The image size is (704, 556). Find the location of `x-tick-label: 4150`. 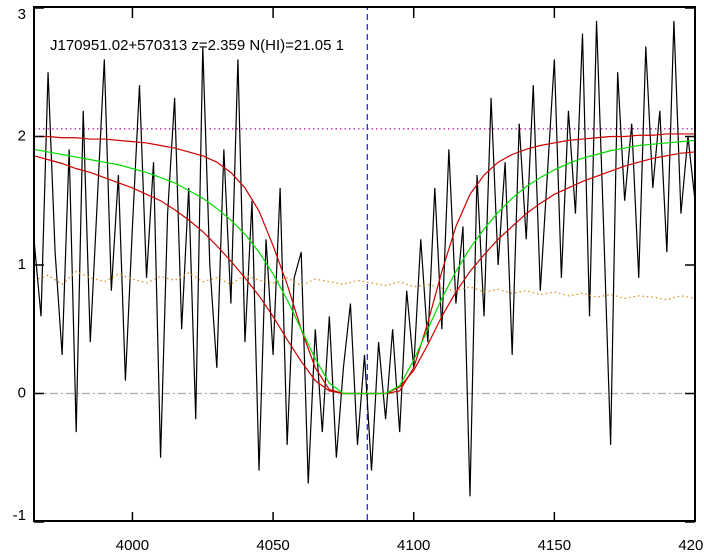

x-tick-label: 4150 is located at coordinates (554, 545).